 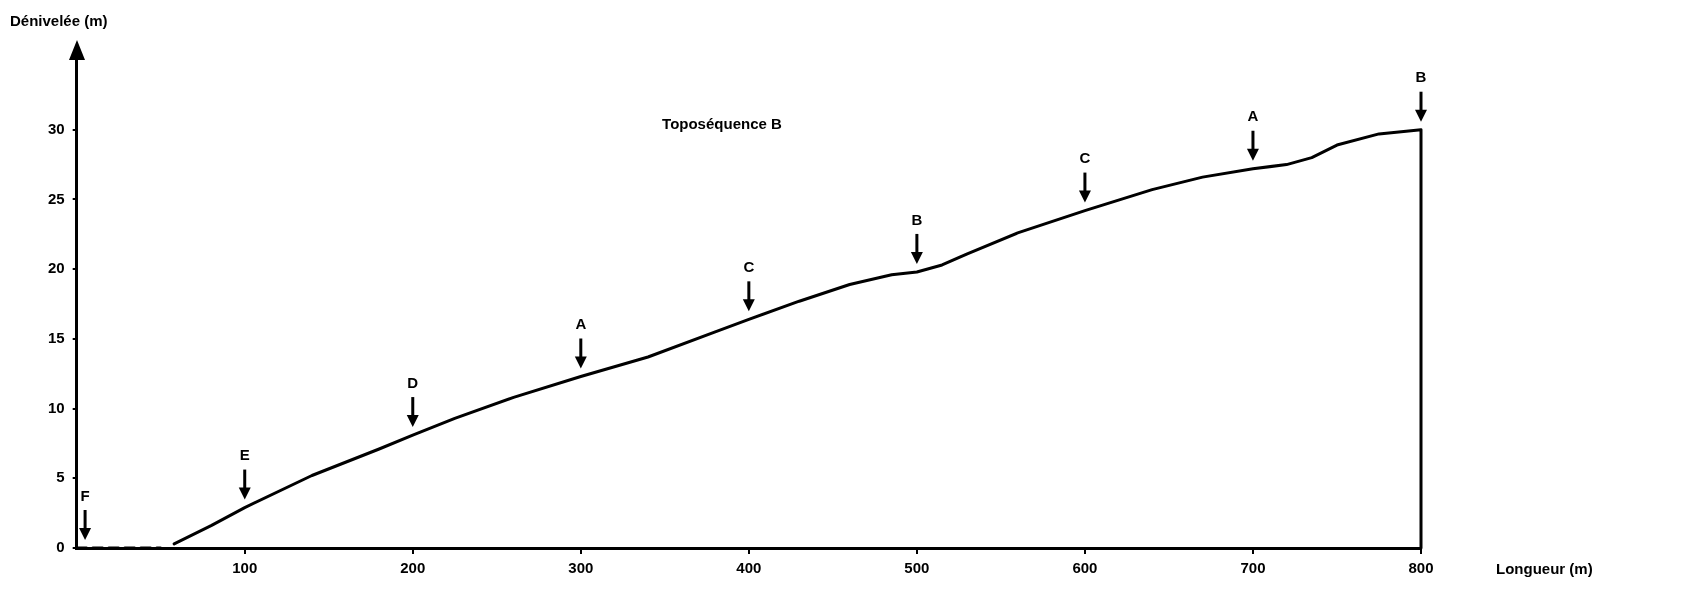 I want to click on y-tick-label: 10, so click(x=56, y=407).